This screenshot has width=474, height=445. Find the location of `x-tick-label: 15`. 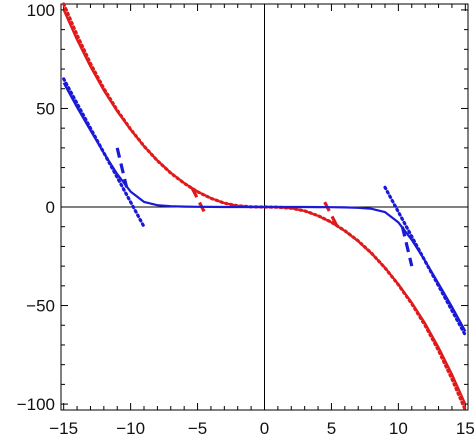

x-tick-label: 15 is located at coordinates (465, 428).